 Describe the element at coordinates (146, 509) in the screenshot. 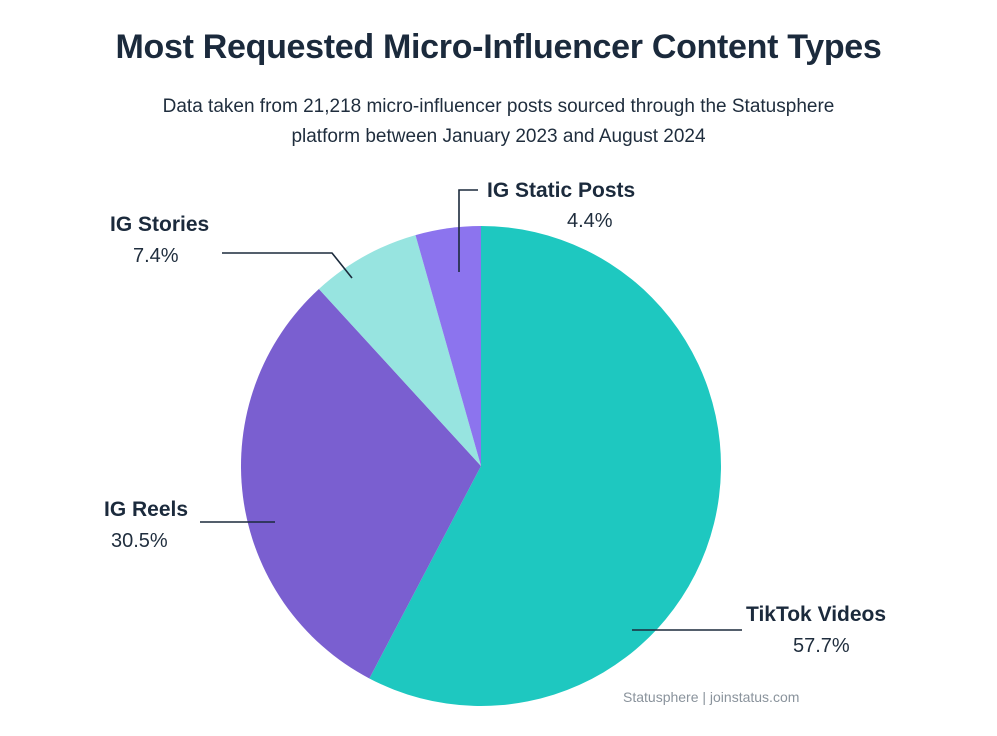

I see `slice-label-ig-reels: IG Reels` at that location.